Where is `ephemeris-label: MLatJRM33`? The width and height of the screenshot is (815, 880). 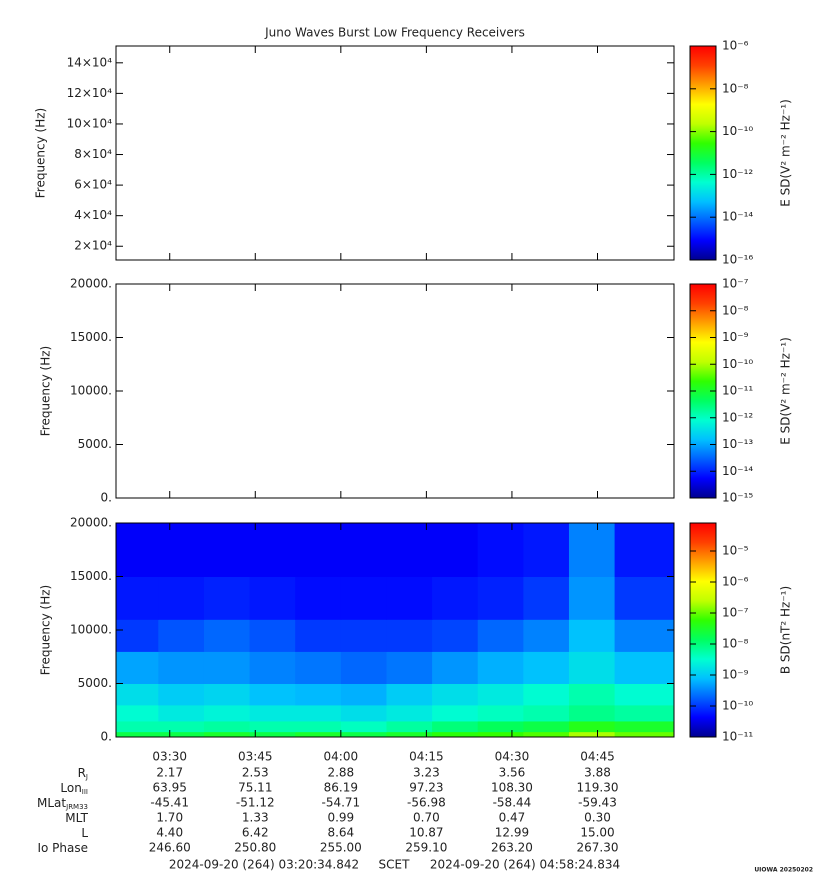
ephemeris-label: MLatJRM33 is located at coordinates (62, 804).